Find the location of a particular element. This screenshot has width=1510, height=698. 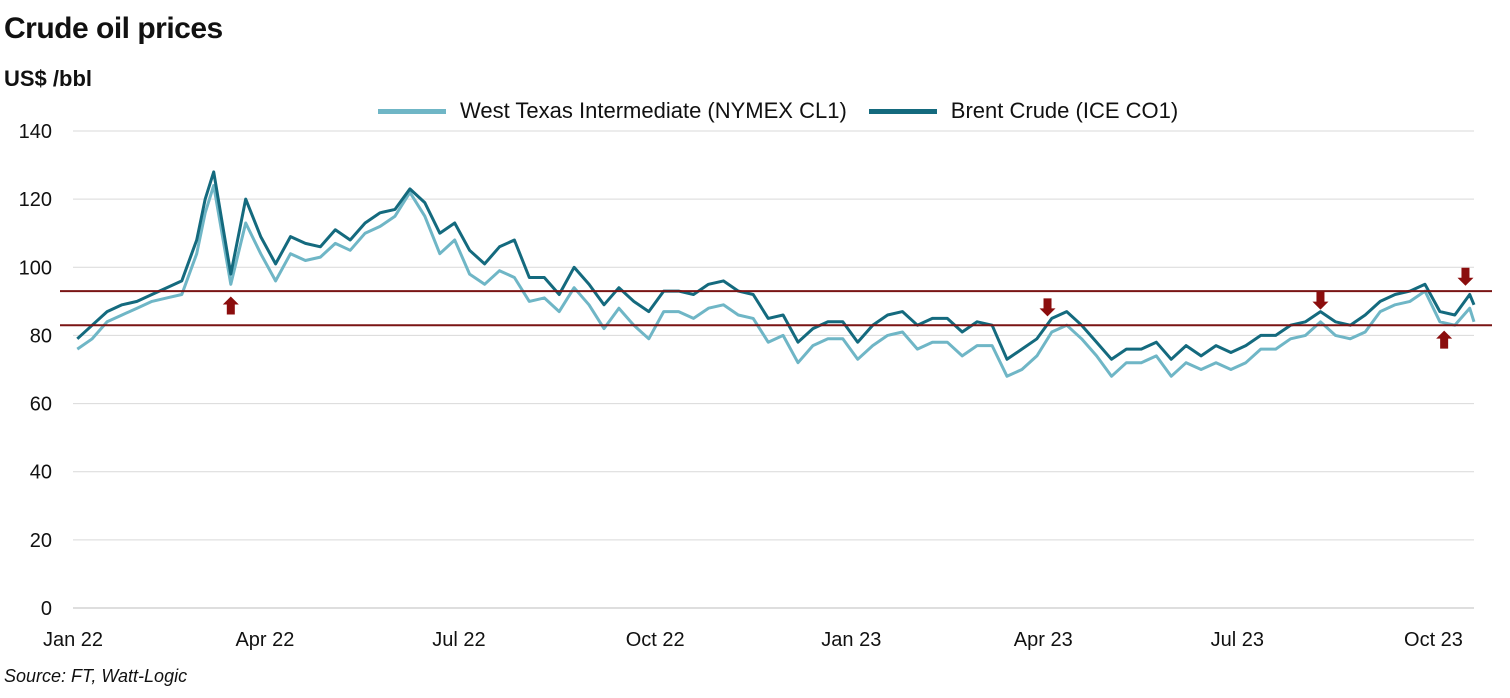

x-tick-label: Jul 22 is located at coordinates (458, 640).